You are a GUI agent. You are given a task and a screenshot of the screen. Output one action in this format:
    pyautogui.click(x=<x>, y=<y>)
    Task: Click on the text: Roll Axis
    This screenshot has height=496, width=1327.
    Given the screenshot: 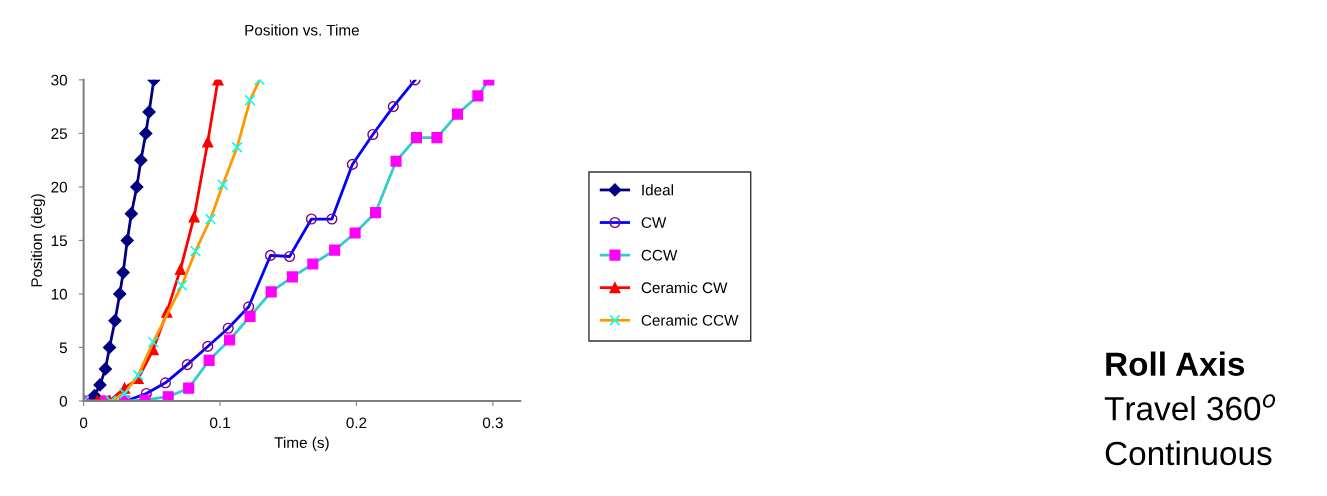 What is the action you would take?
    pyautogui.click(x=1175, y=363)
    